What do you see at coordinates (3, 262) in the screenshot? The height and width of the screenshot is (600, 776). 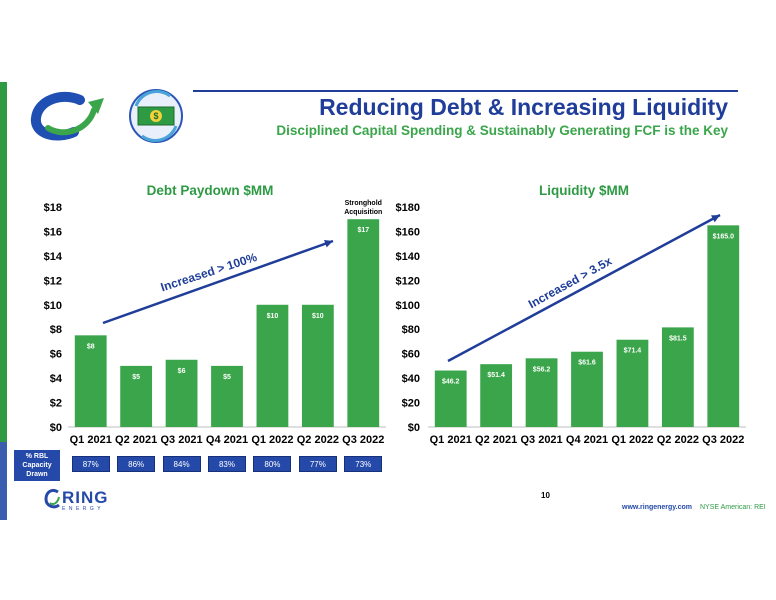 I see `left-accent-bar-green` at bounding box center [3, 262].